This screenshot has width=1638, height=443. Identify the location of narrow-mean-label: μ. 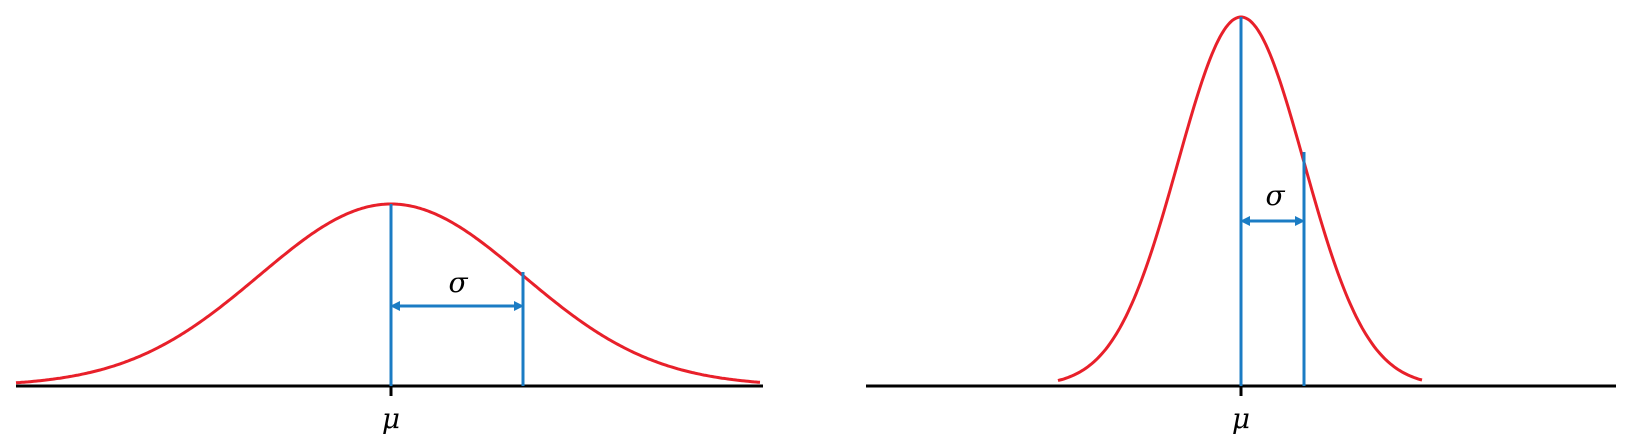
(1241, 418).